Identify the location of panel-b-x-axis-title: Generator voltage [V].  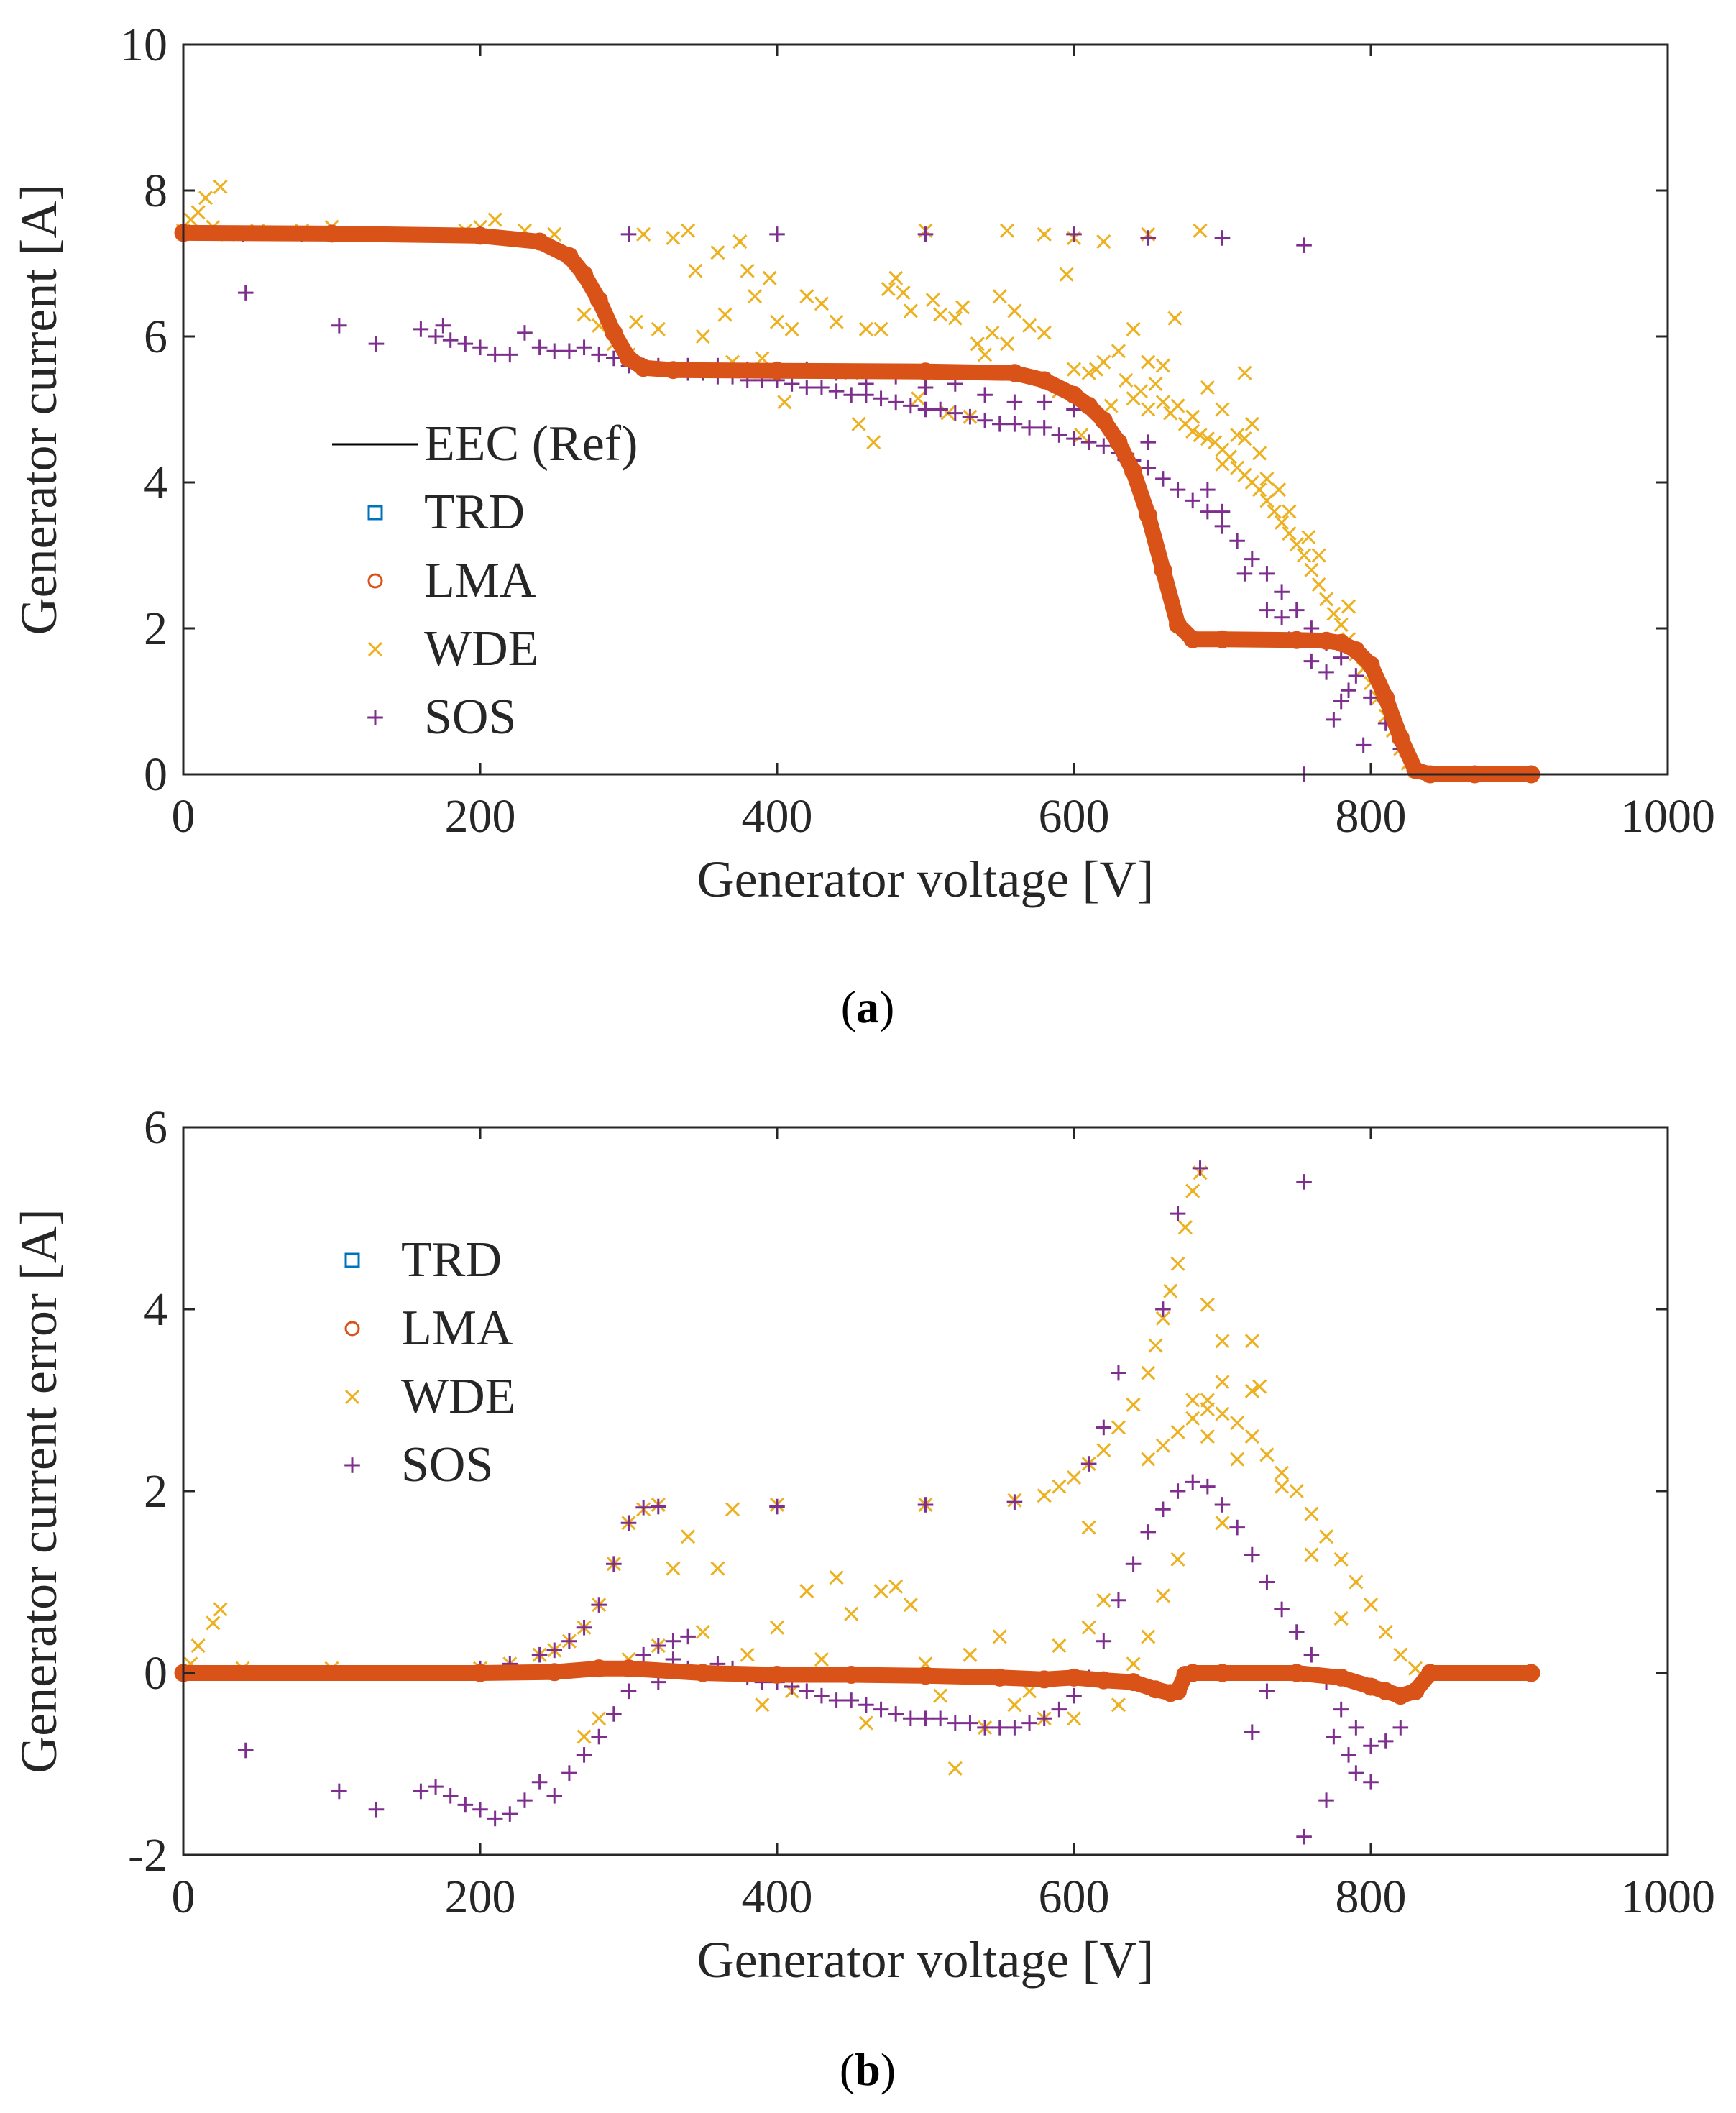
(925, 1960).